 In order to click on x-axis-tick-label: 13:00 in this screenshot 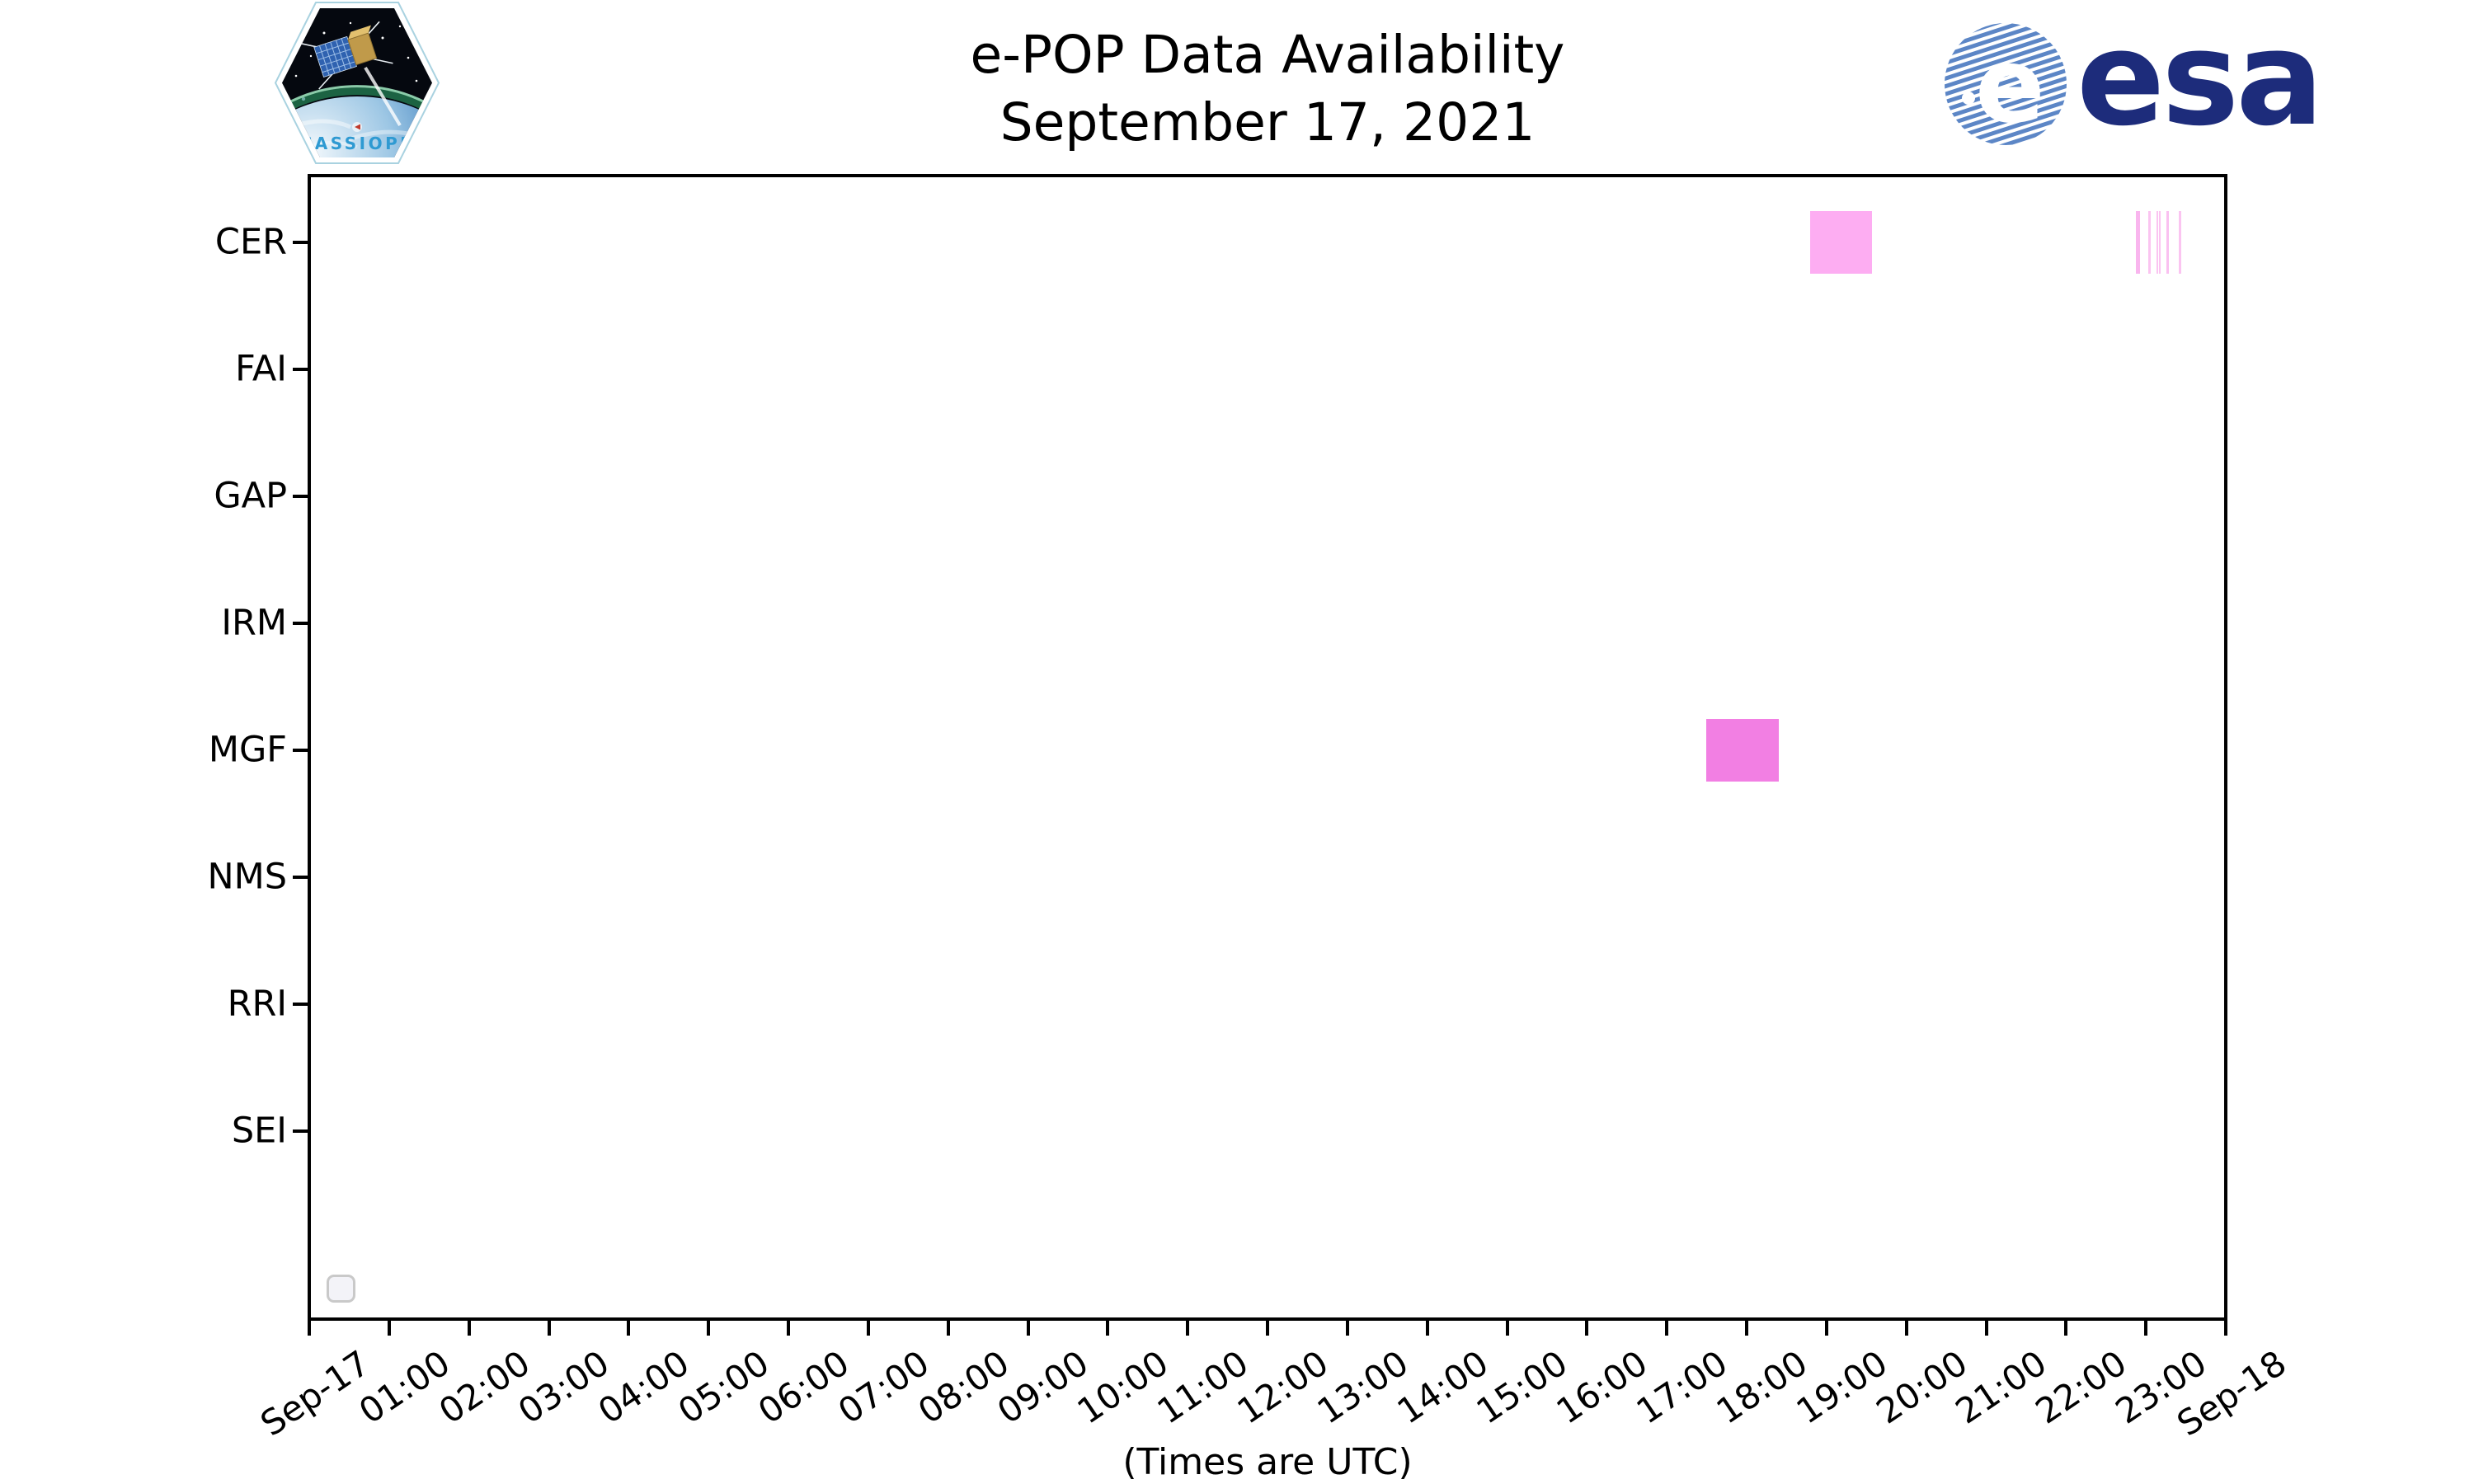, I will do `click(1363, 1387)`.